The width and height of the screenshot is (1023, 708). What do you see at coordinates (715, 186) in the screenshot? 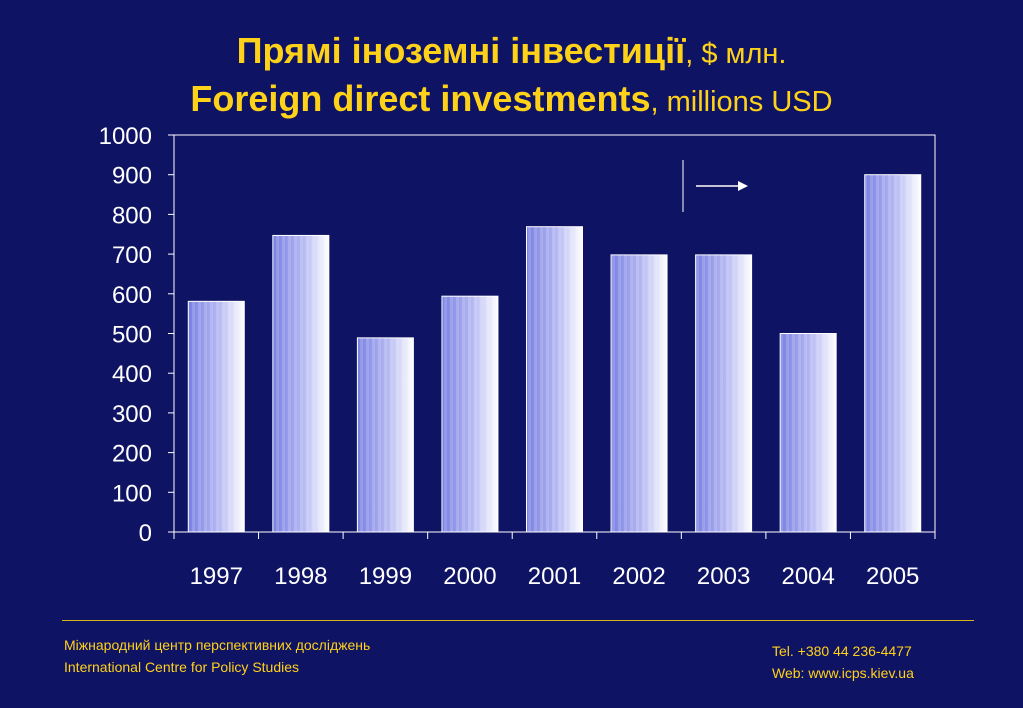
I see `arrow-annotation` at bounding box center [715, 186].